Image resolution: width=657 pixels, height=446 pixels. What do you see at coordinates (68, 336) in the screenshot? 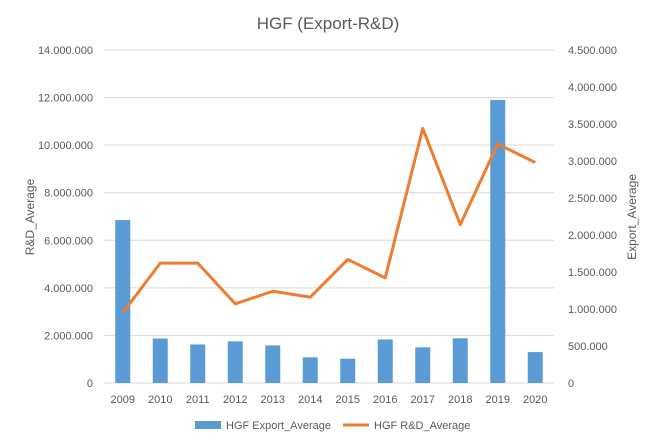
I see `left-tick-label: 2.000.000` at bounding box center [68, 336].